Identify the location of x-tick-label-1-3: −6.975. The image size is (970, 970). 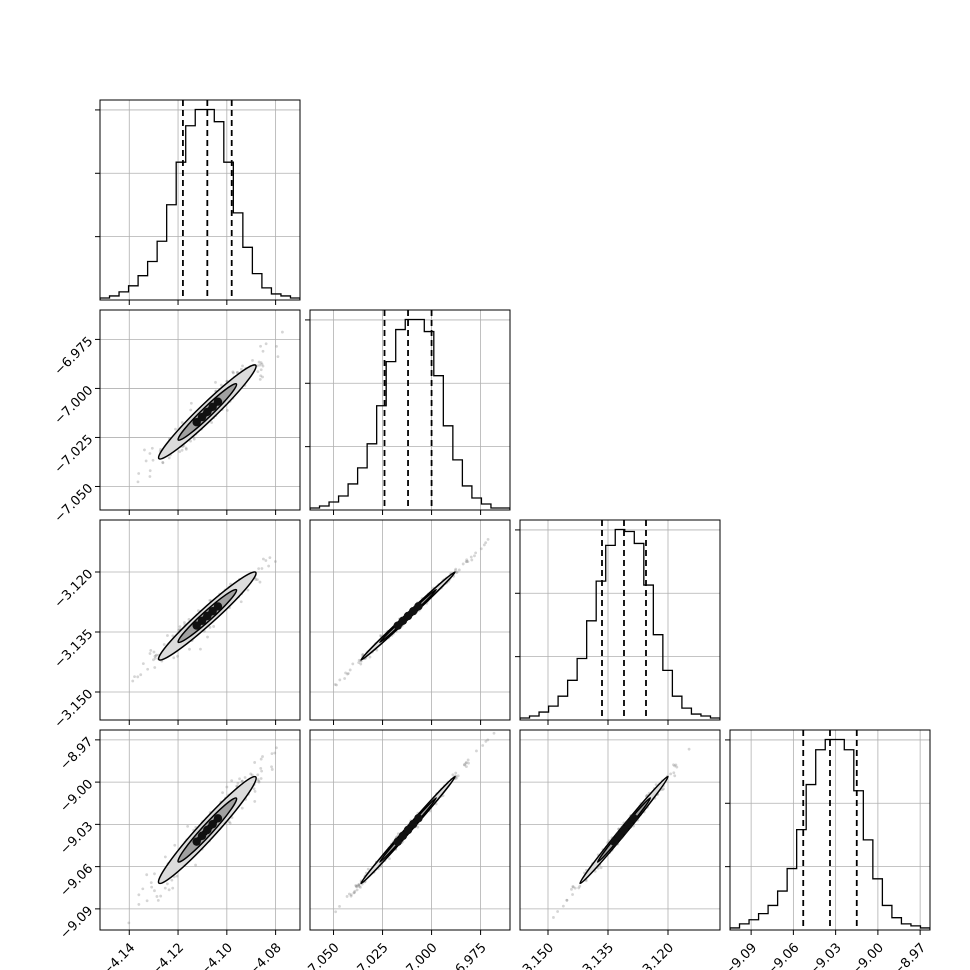
(467, 955).